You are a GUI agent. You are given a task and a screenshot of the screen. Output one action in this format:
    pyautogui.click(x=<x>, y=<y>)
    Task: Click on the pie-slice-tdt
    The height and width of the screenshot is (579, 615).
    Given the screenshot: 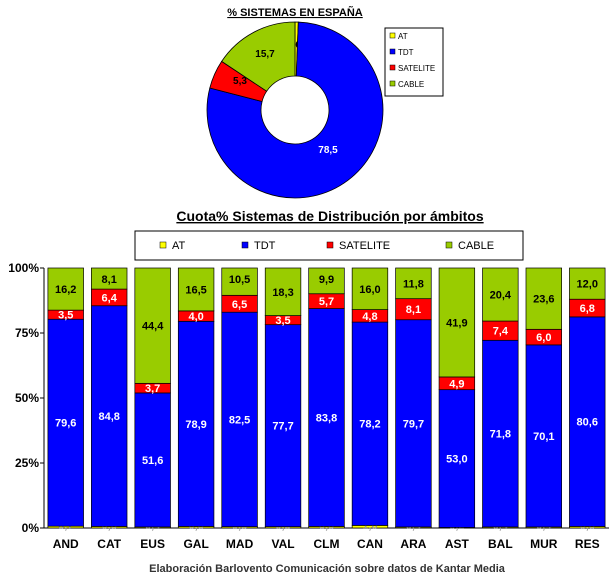 What is the action you would take?
    pyautogui.click(x=295, y=110)
    